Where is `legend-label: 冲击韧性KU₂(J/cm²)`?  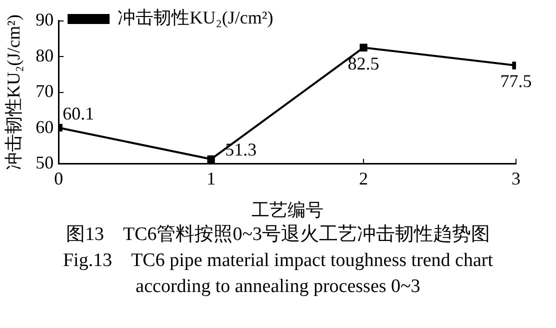 legend-label: 冲击韧性KU₂(J/cm²) is located at coordinates (196, 18).